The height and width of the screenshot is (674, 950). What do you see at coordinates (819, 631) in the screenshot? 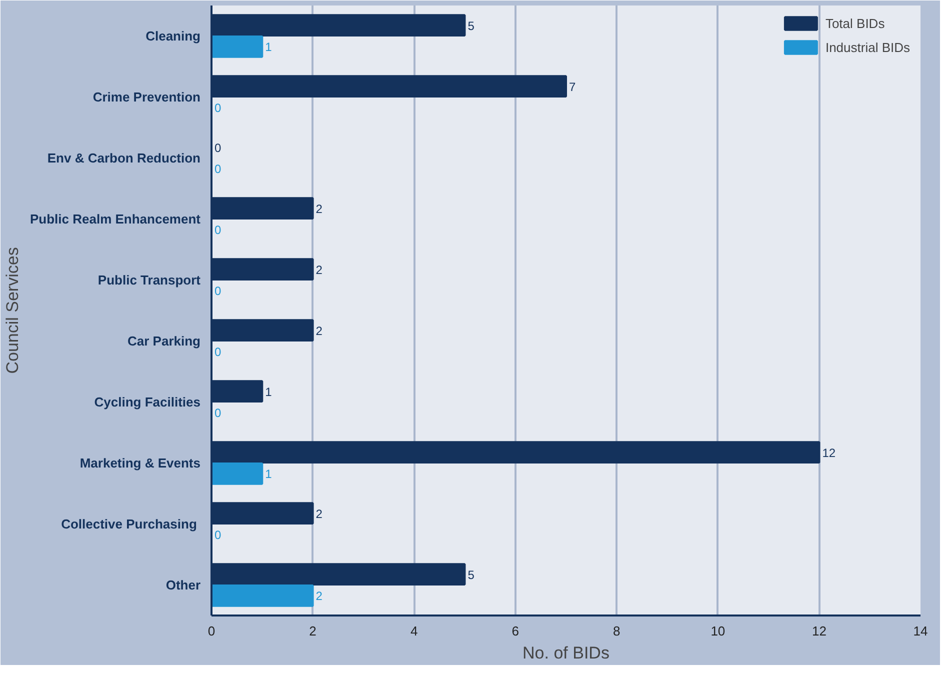
I see `x-tick-label: 12` at bounding box center [819, 631].